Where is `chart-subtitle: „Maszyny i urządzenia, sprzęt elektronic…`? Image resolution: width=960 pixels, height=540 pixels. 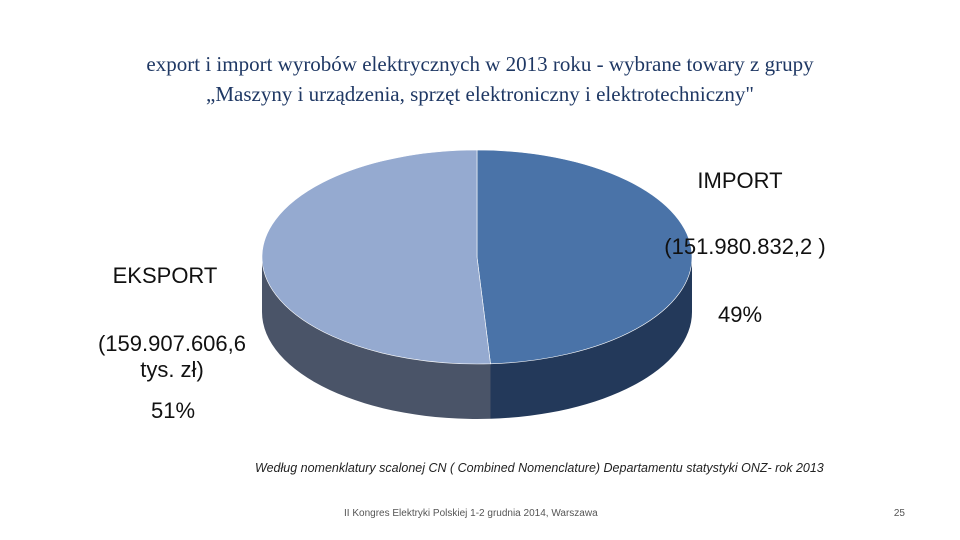
chart-subtitle: „Maszyny i urządzenia, sprzęt elektronic… is located at coordinates (480, 94).